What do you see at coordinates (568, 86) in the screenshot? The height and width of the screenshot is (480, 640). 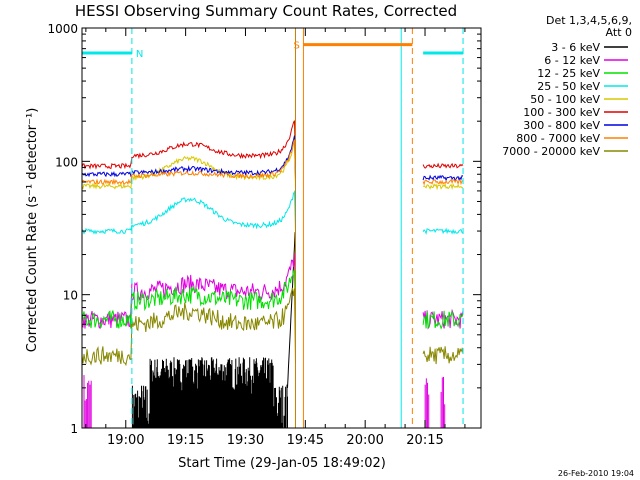 I see `legend-label: 25 - 50 keV` at bounding box center [568, 86].